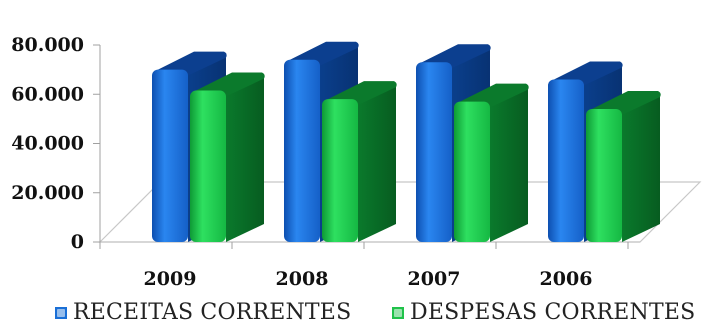  What do you see at coordinates (47, 193) in the screenshot?
I see `y-tick-label: 20.000` at bounding box center [47, 193].